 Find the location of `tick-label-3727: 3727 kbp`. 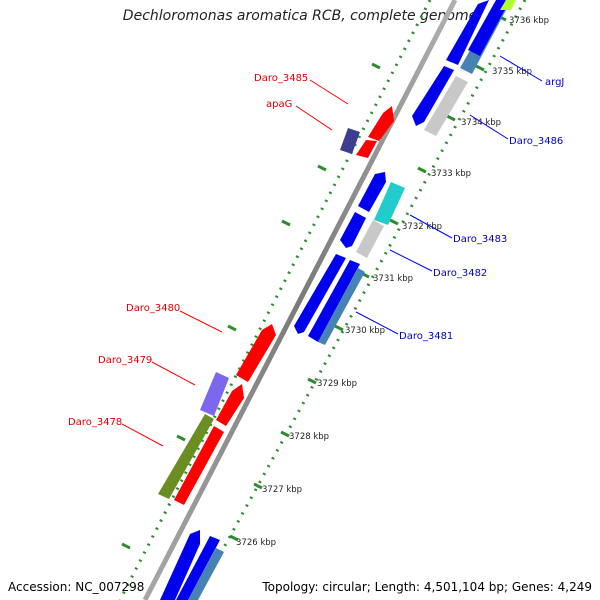

tick-label-3727: 3727 kbp is located at coordinates (282, 490).